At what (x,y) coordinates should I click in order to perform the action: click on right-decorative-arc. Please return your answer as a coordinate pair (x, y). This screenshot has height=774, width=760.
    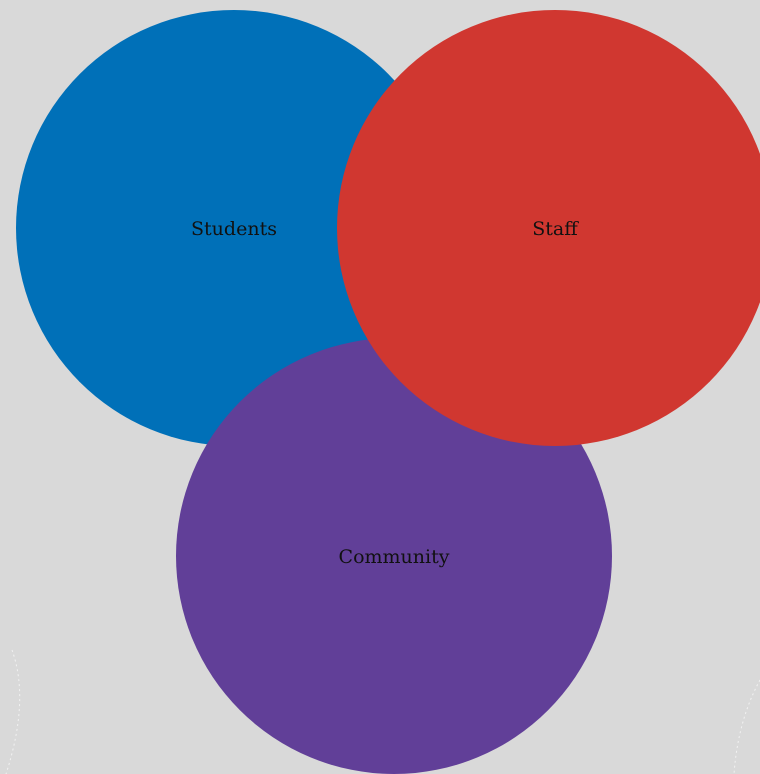
    Looking at the image, I should click on (746, 726).